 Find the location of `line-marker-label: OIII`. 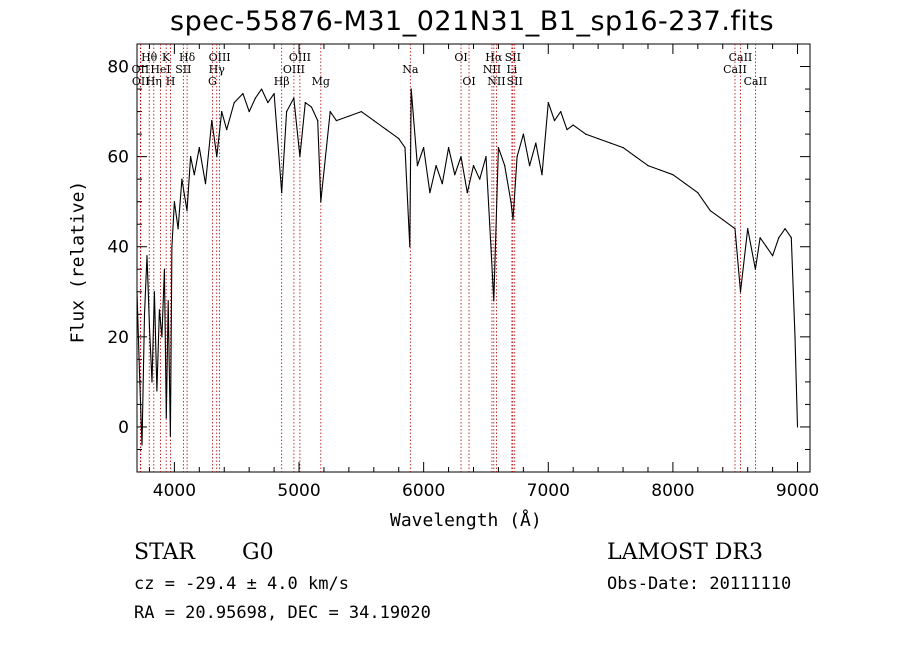

line-marker-label: OIII is located at coordinates (294, 69).